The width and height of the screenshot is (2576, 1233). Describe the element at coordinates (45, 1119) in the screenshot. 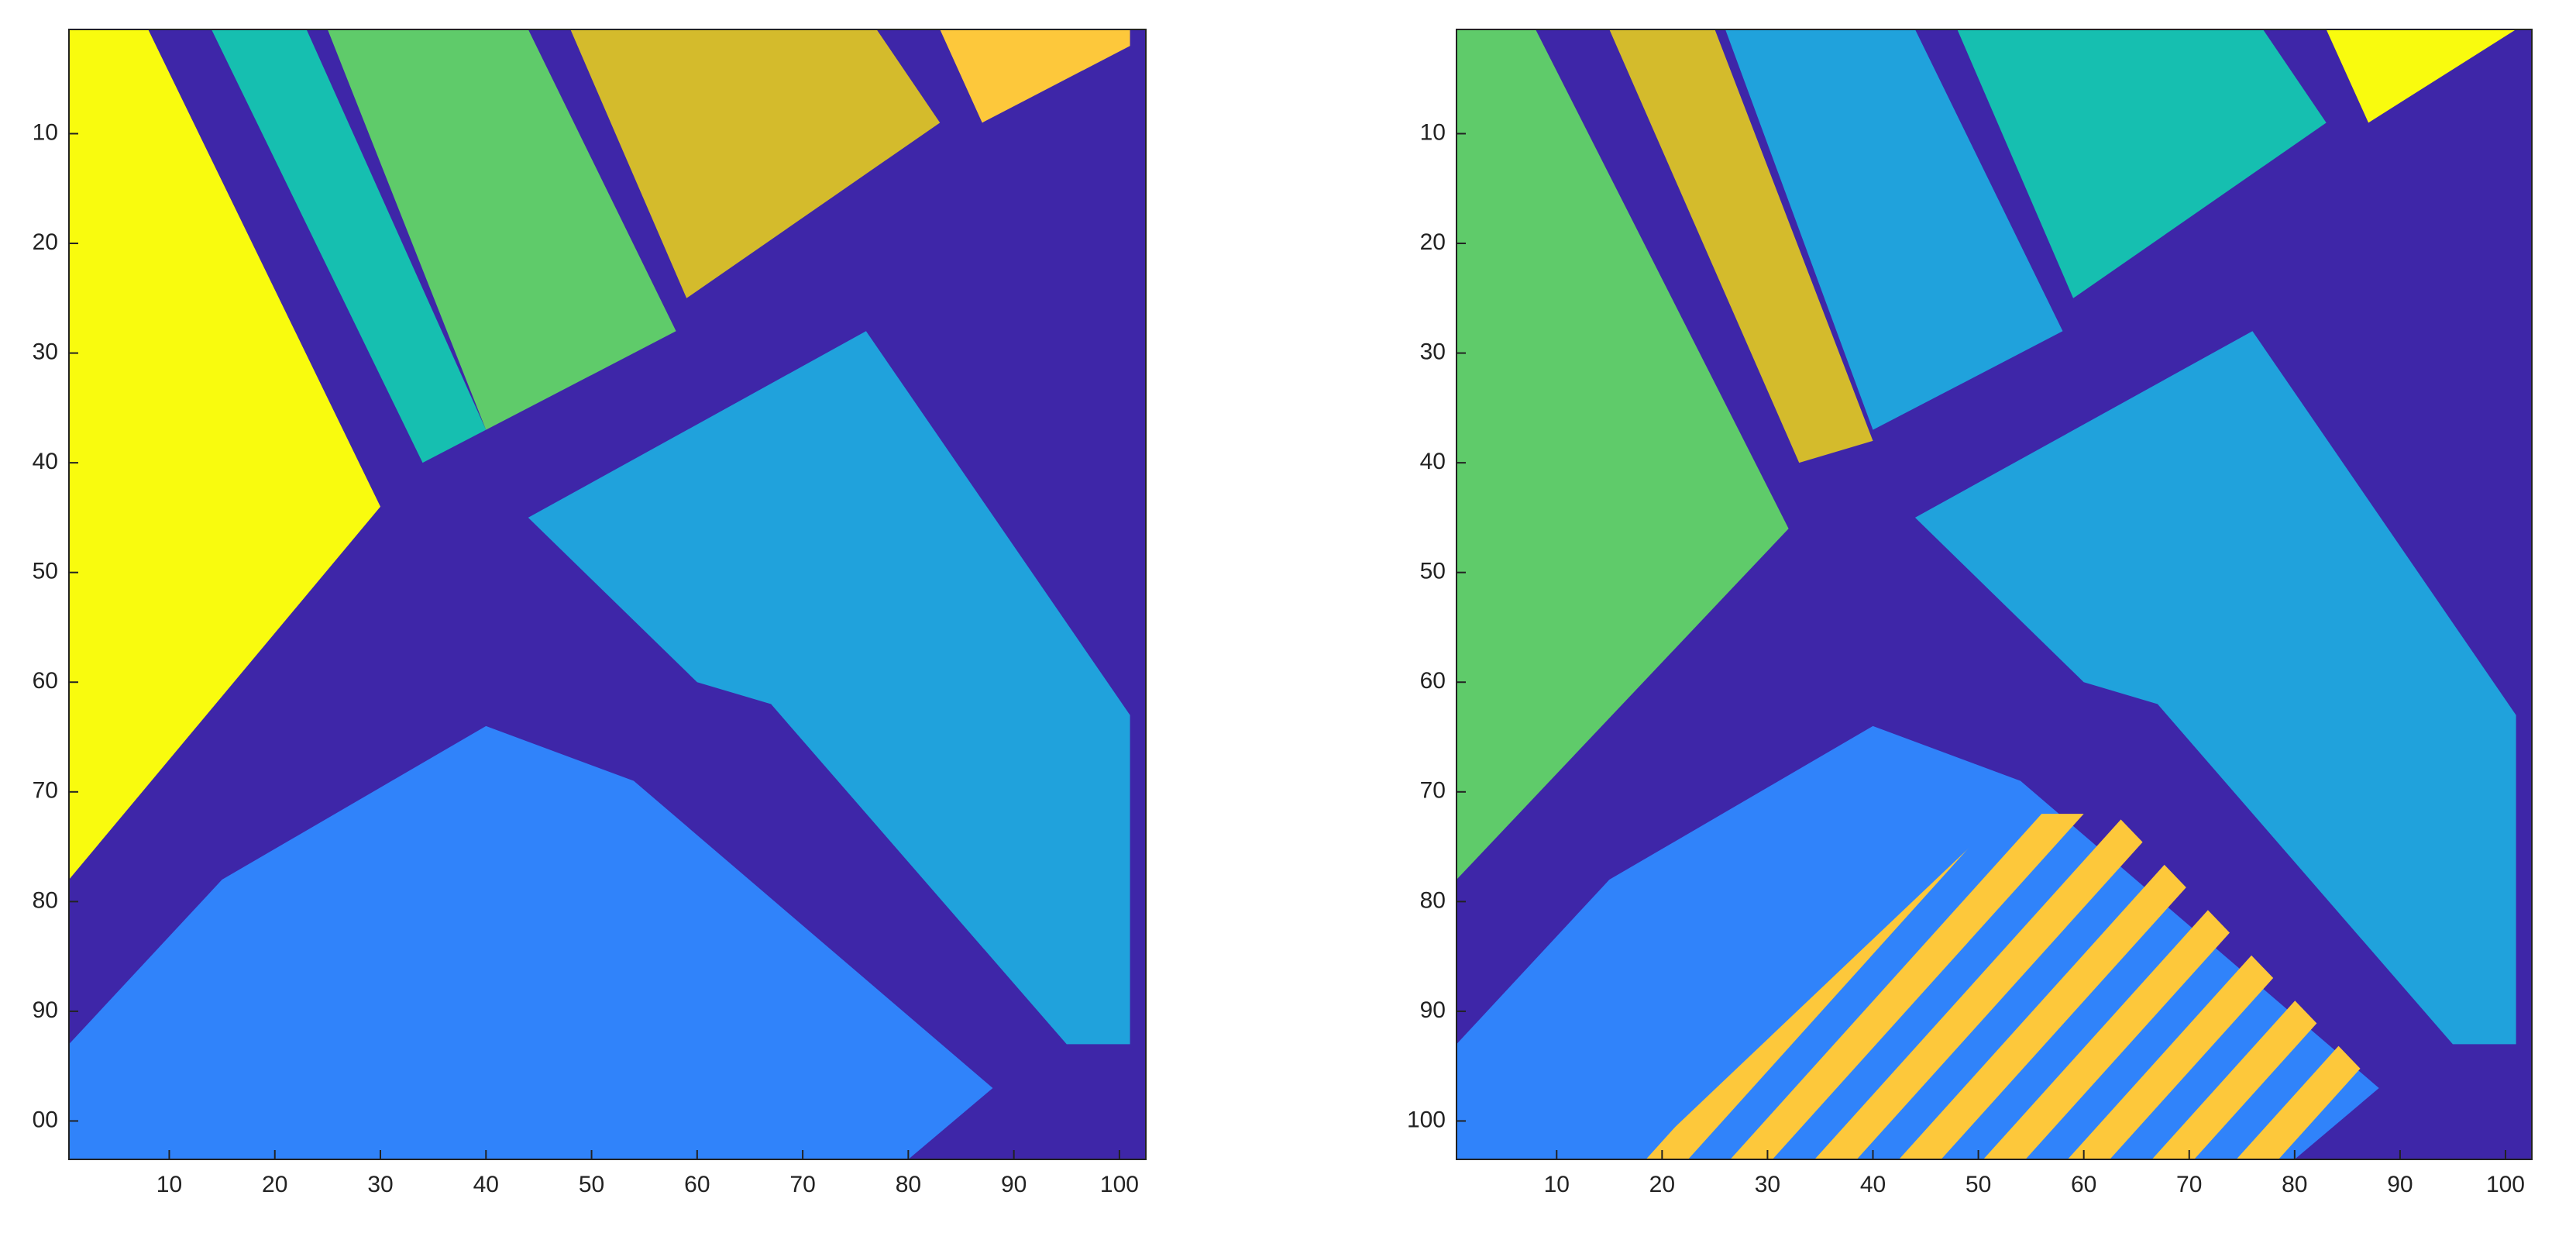

I see `y-tick-label: 00` at that location.